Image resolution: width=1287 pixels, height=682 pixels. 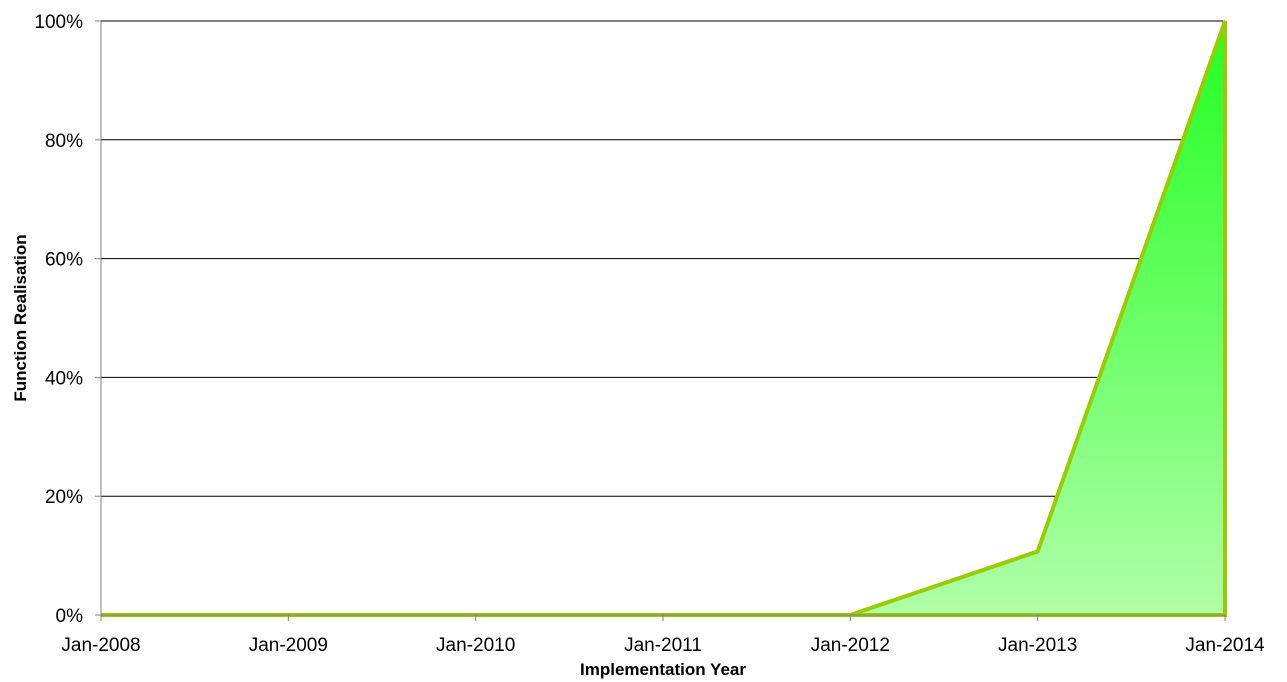 I want to click on x-tick-label: Jan-2014, so click(x=1225, y=645).